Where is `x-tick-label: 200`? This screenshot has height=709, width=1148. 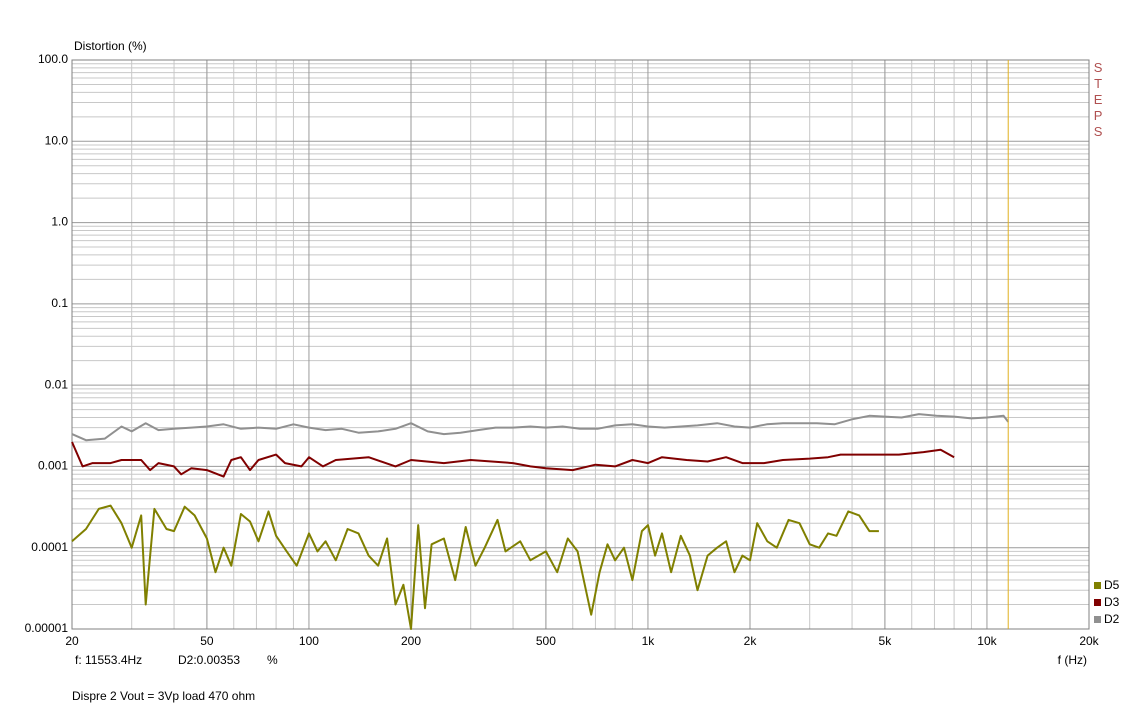
x-tick-label: 200 is located at coordinates (411, 641).